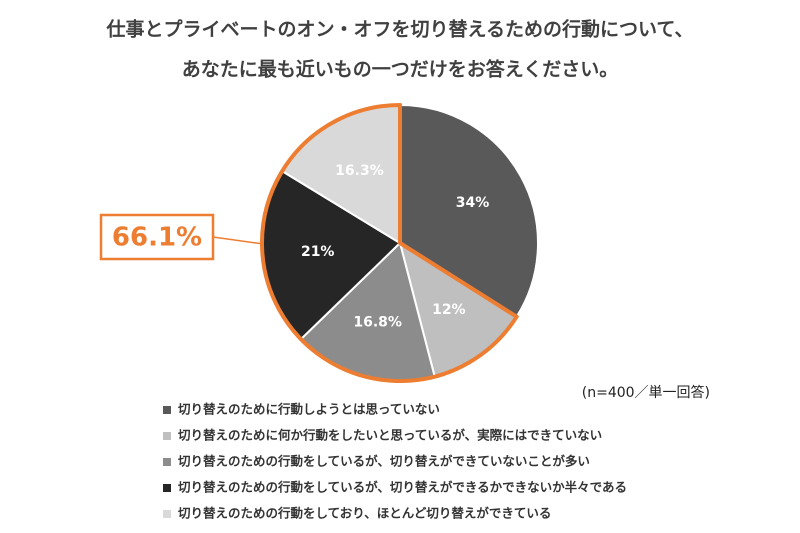 Image resolution: width=800 pixels, height=533 pixels. Describe the element at coordinates (377, 323) in the screenshot. I see `slice-label: 16.8%` at that location.